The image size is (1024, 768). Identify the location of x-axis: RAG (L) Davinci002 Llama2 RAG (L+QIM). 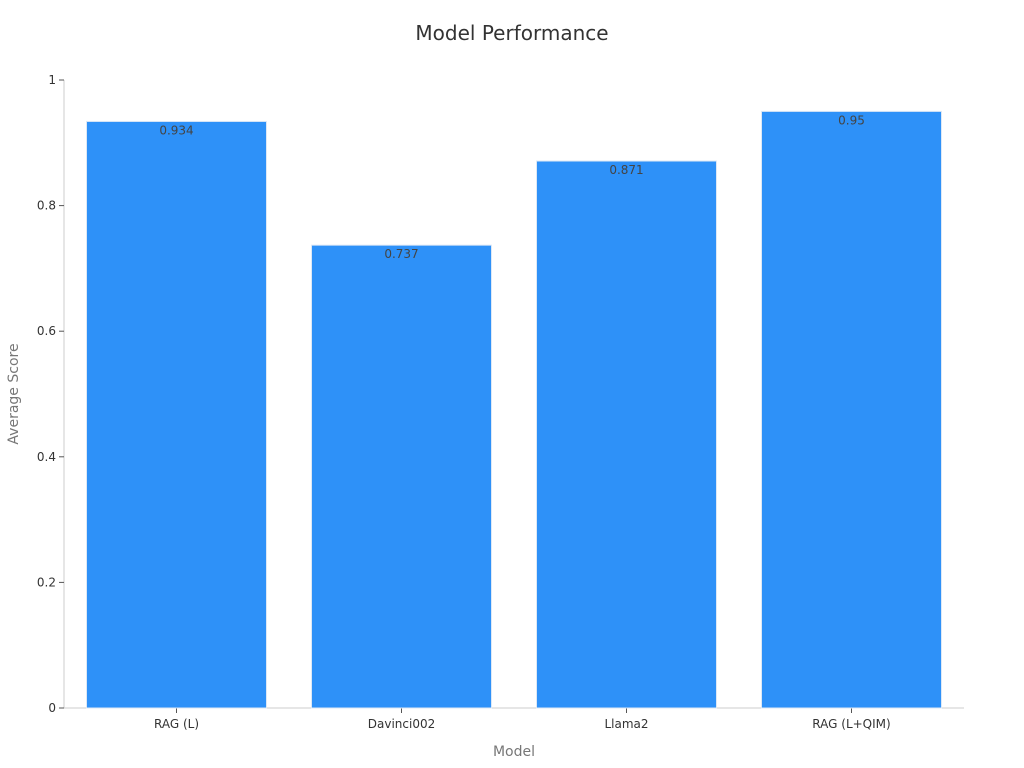
(514, 719).